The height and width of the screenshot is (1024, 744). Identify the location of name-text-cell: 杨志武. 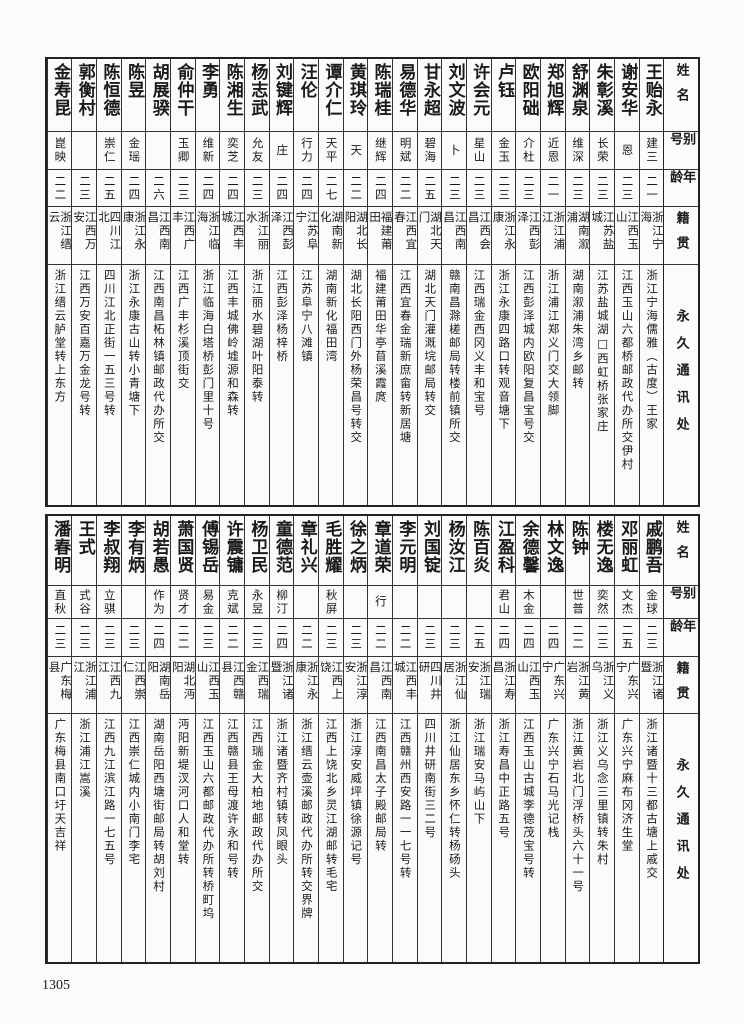
(257, 95).